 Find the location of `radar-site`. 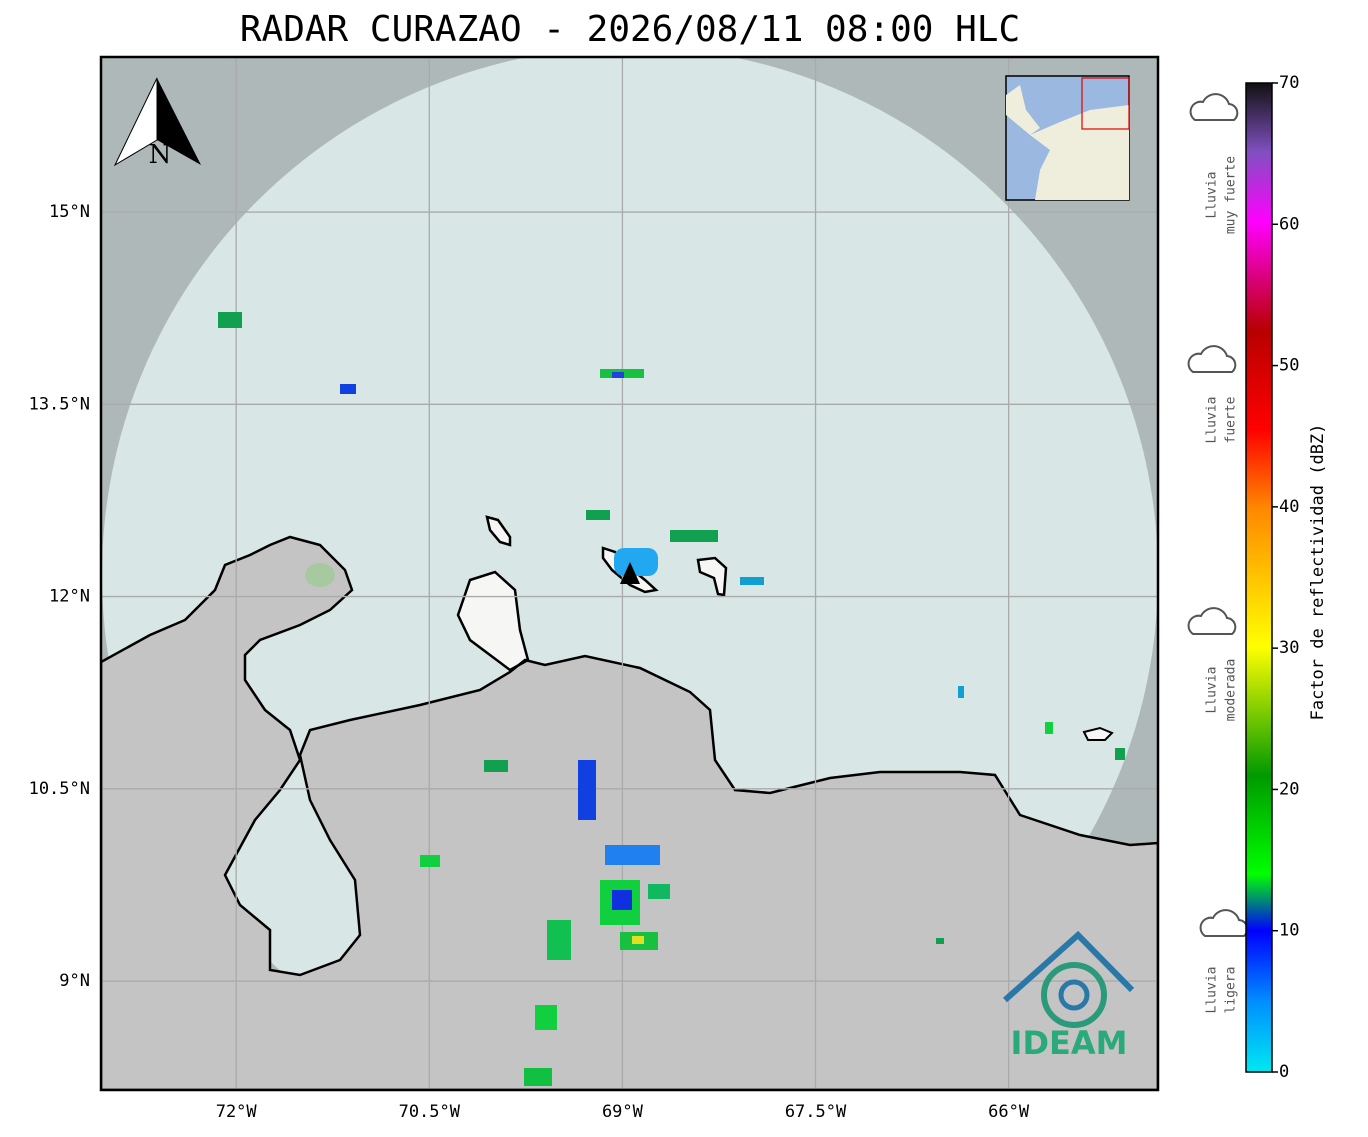

radar-site is located at coordinates (630, 573).